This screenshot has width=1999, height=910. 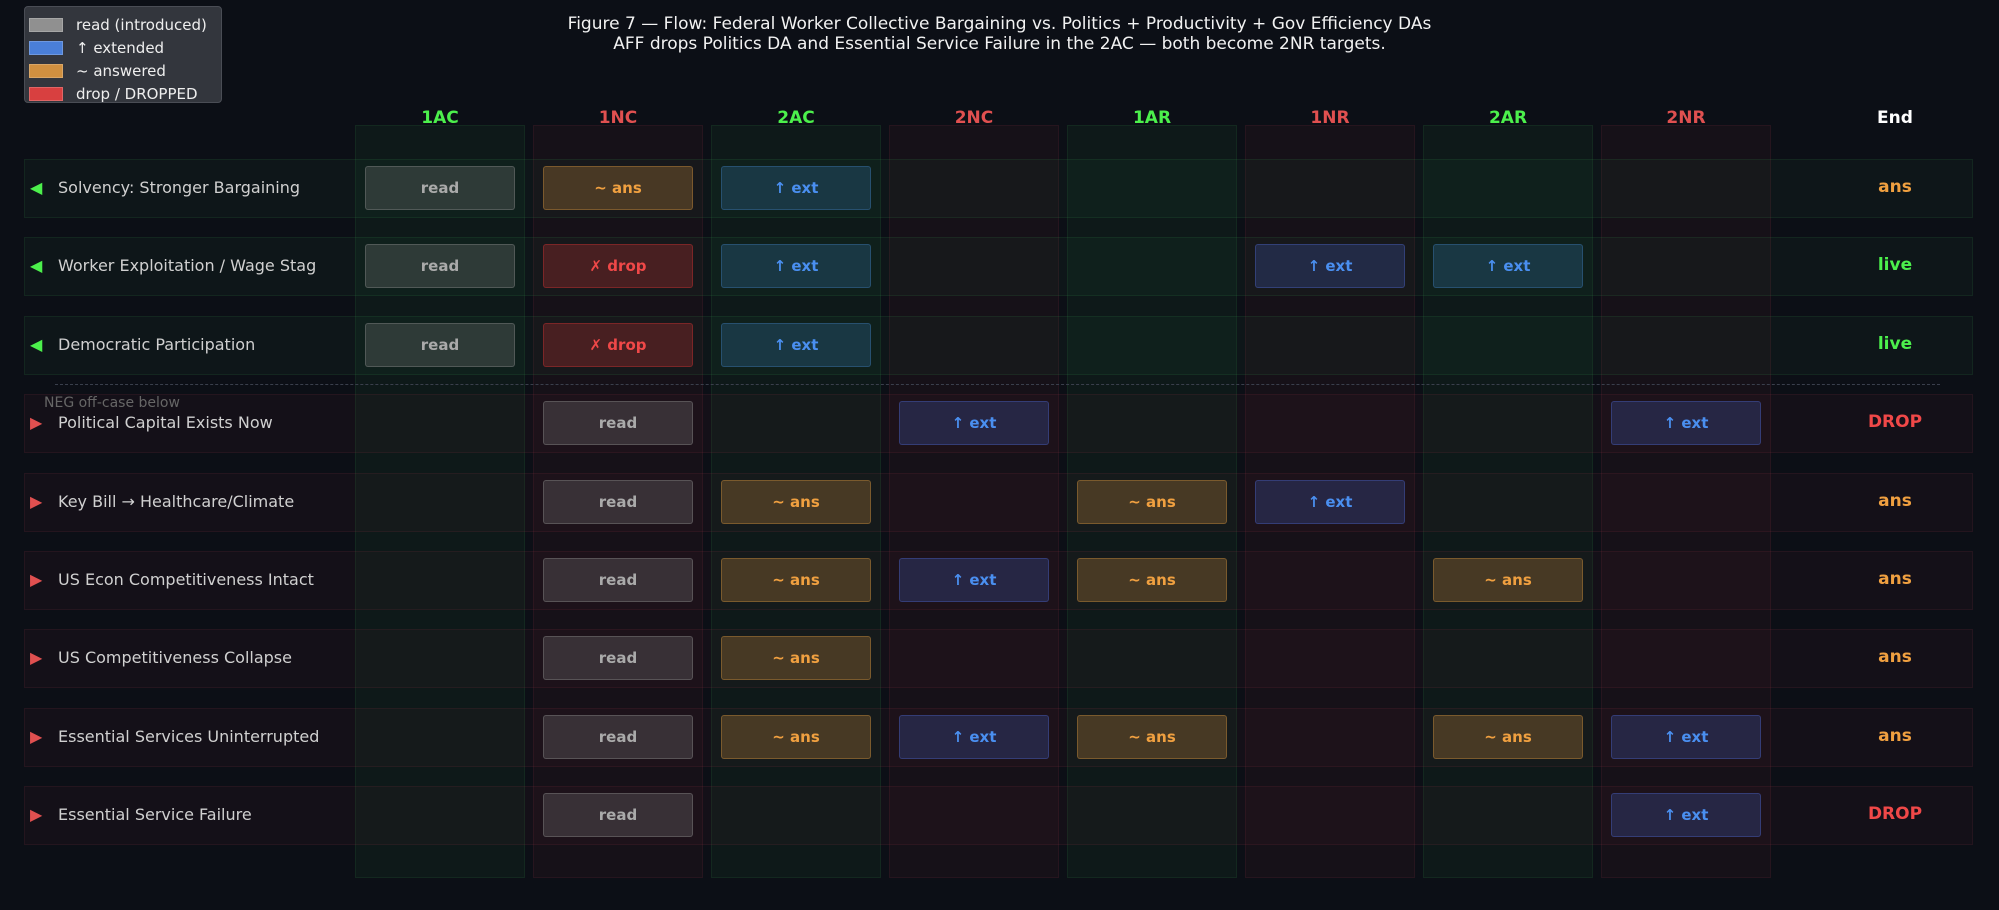 I want to click on legend-item: read (introduced), so click(x=123, y=24).